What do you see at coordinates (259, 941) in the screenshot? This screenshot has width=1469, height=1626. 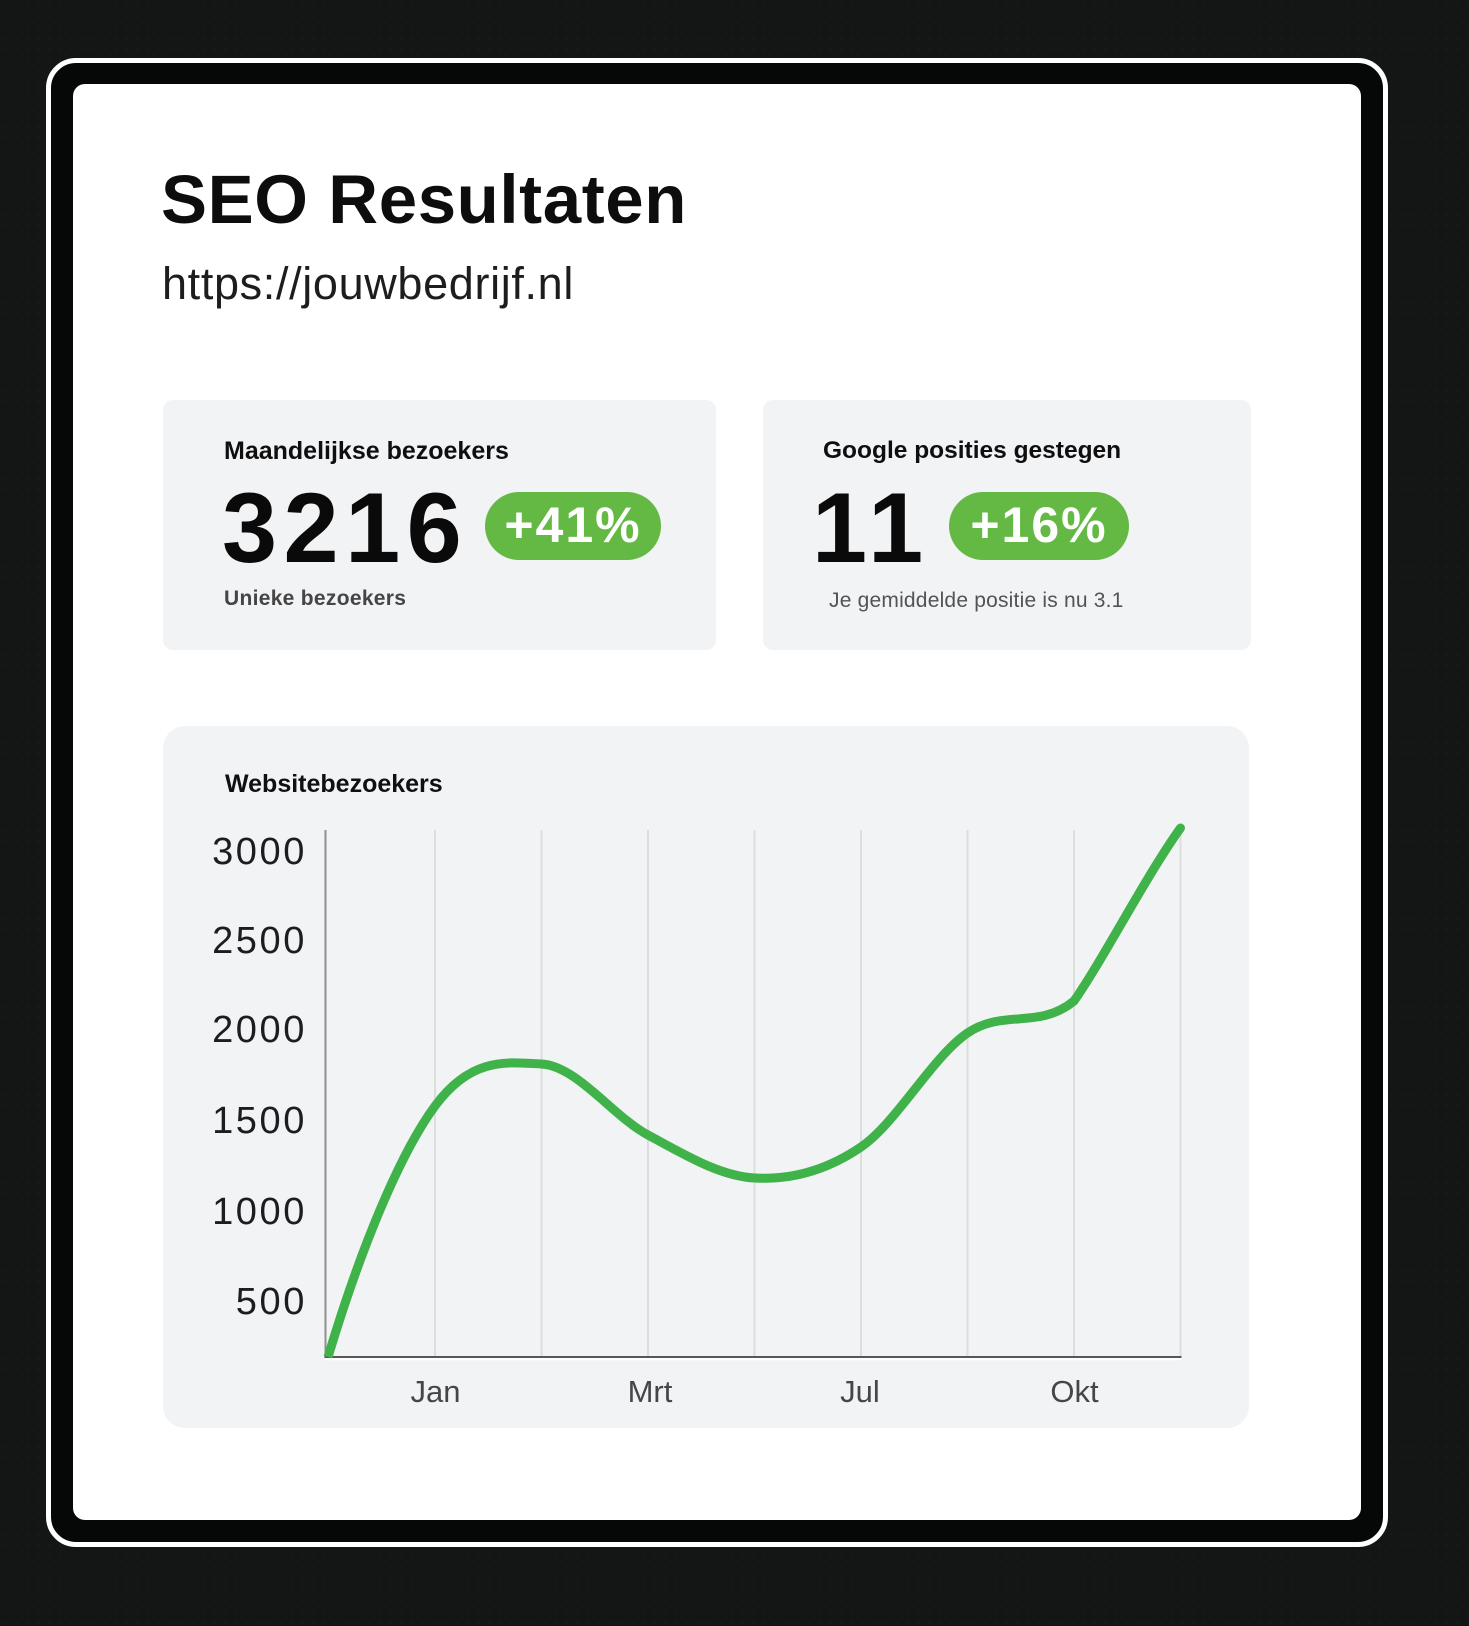 I see `svg-text: 2500` at bounding box center [259, 941].